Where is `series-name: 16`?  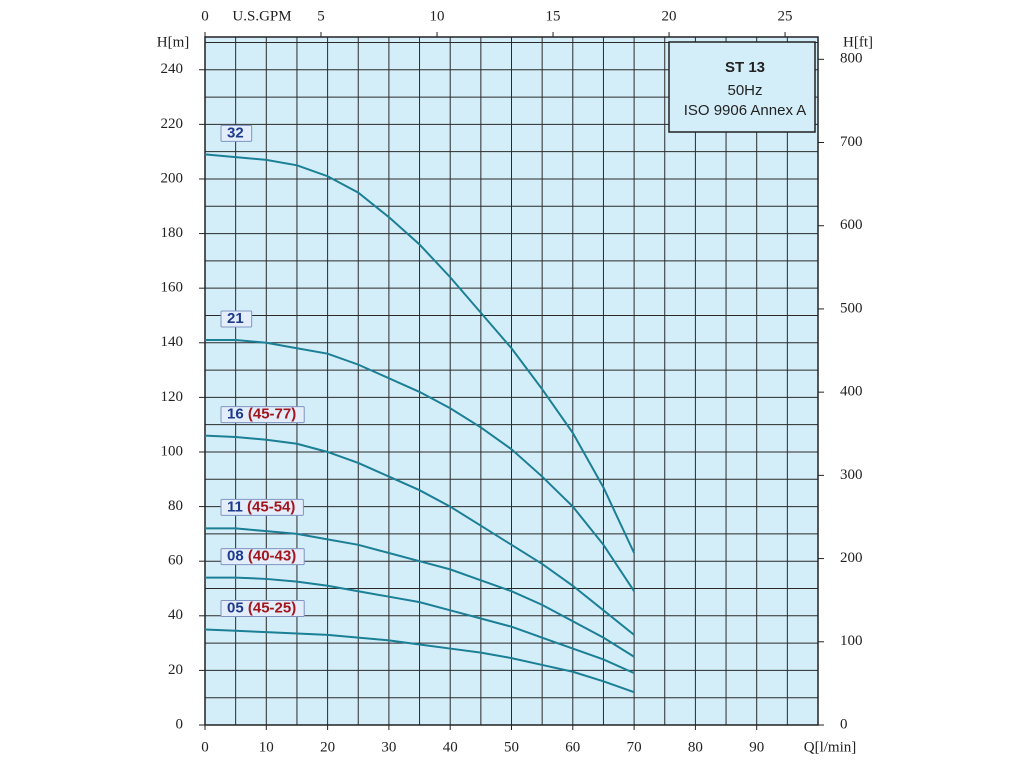 series-name: 16 is located at coordinates (235, 414).